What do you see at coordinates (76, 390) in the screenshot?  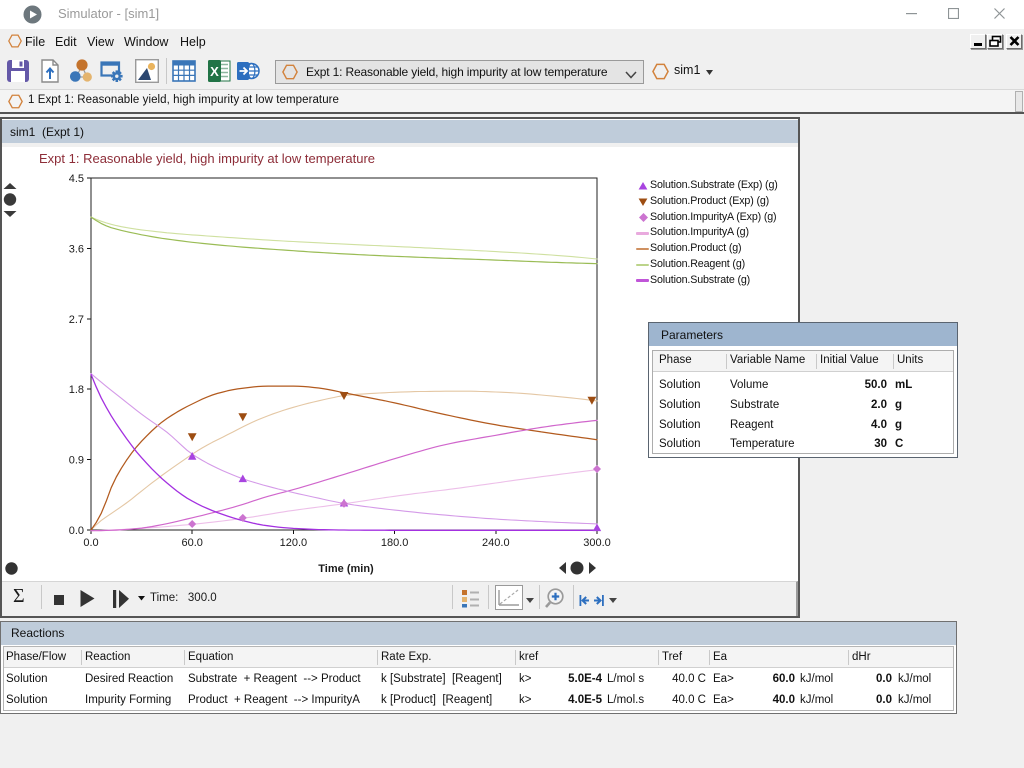 I see `svg-text: 1.8` at bounding box center [76, 390].